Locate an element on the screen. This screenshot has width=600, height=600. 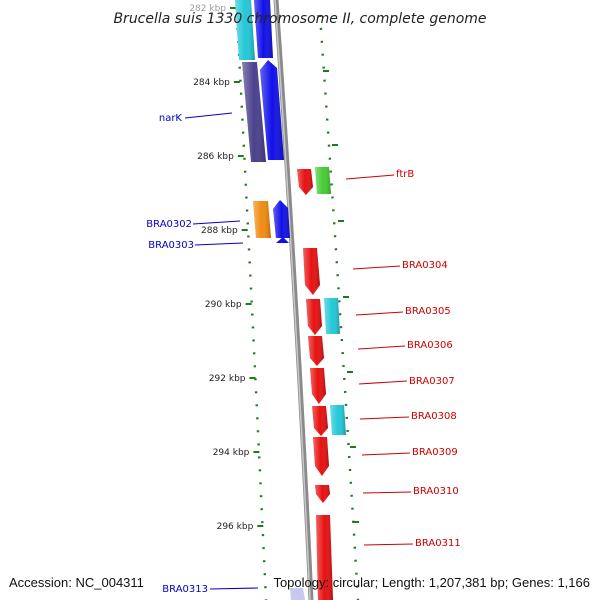
reverse-strand-features is located at coordinates (270, 300).